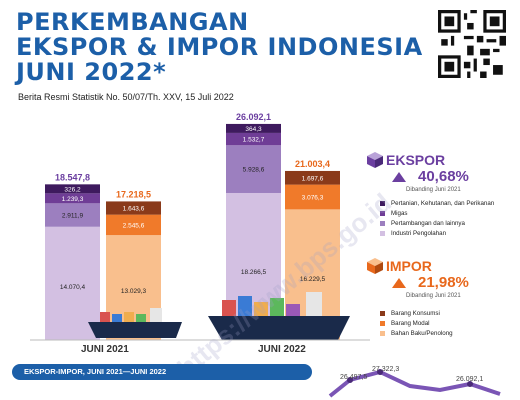 The image size is (520, 400). What do you see at coordinates (132, 22) in the screenshot?
I see `title-line-1: PERKEMBANGAN` at bounding box center [132, 22].